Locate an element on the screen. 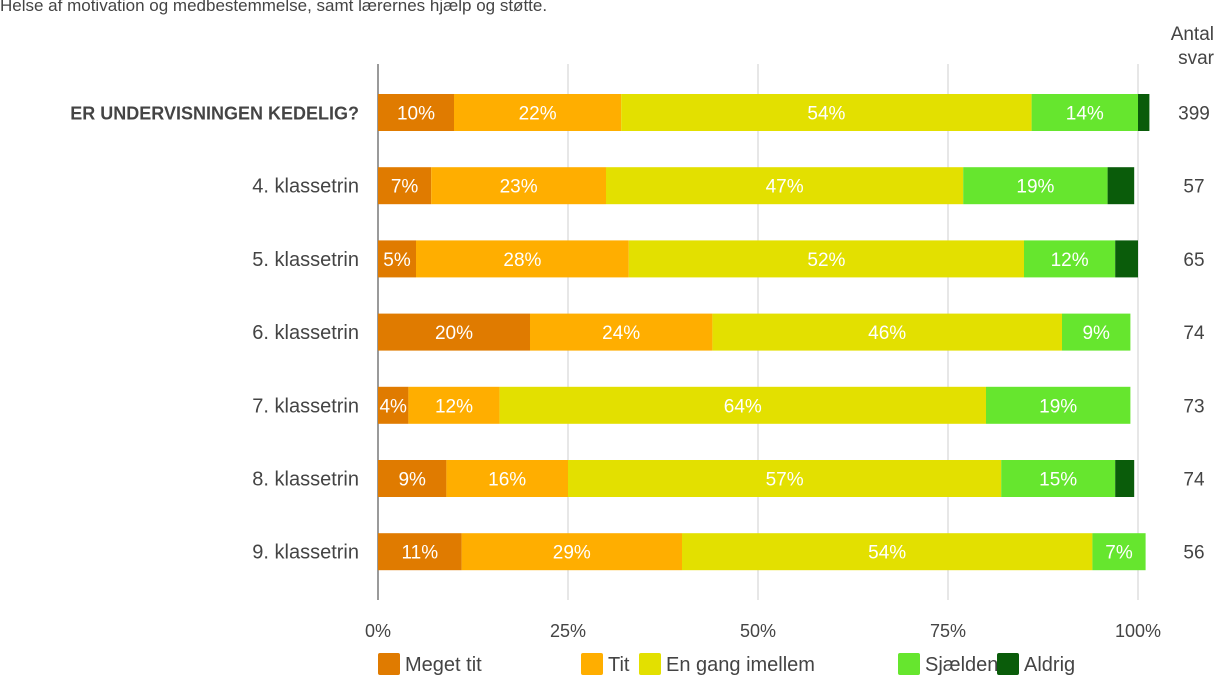 This screenshot has height=679, width=1222. x-tick-labels: 0% 25% 50% 75% 100% is located at coordinates (763, 631).